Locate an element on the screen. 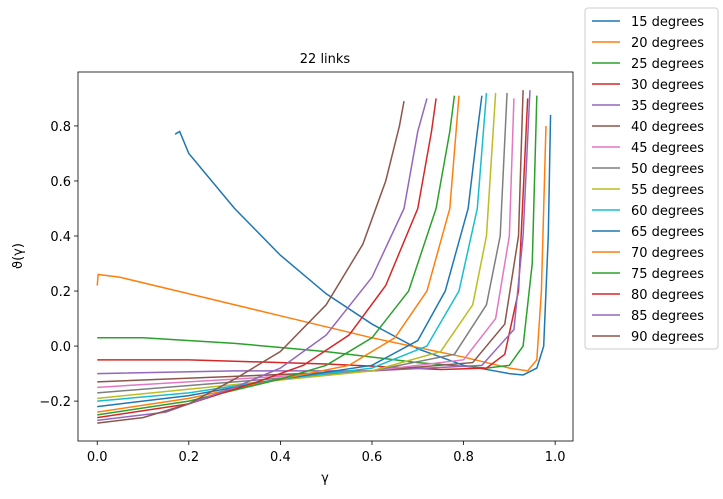 Image resolution: width=723 pixels, height=499 pixels. legend-label: 25 degrees is located at coordinates (667, 64).